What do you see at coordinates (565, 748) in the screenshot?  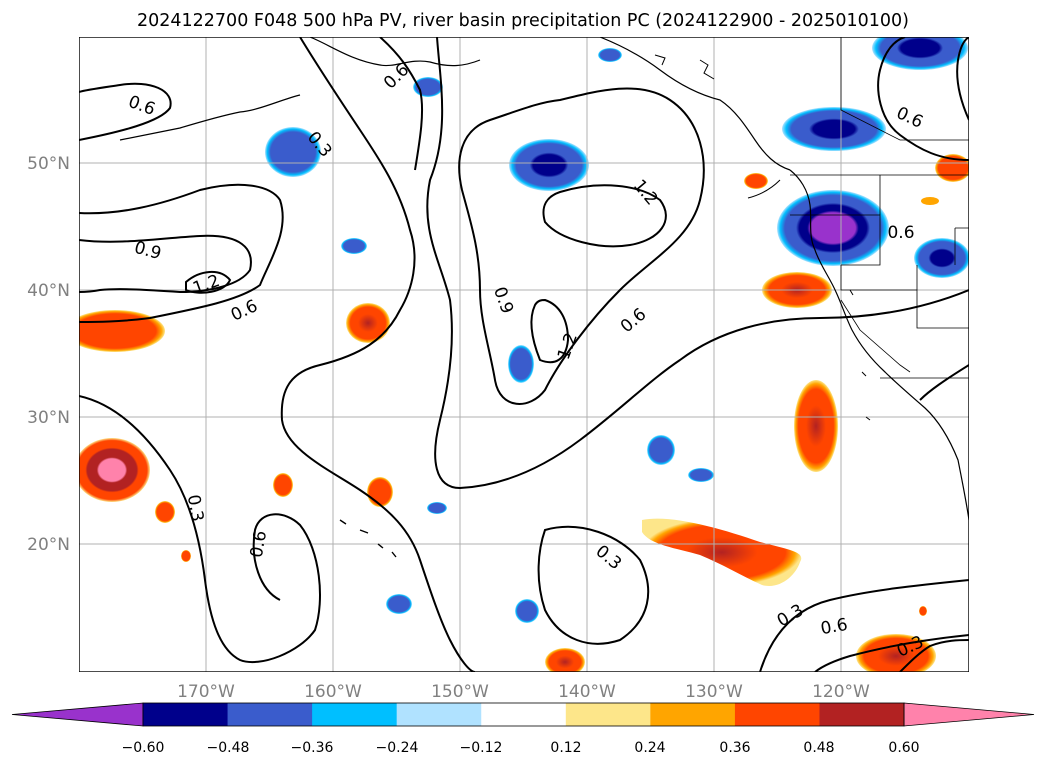 I see `colorbar-tick-label: 0.12` at bounding box center [565, 748].